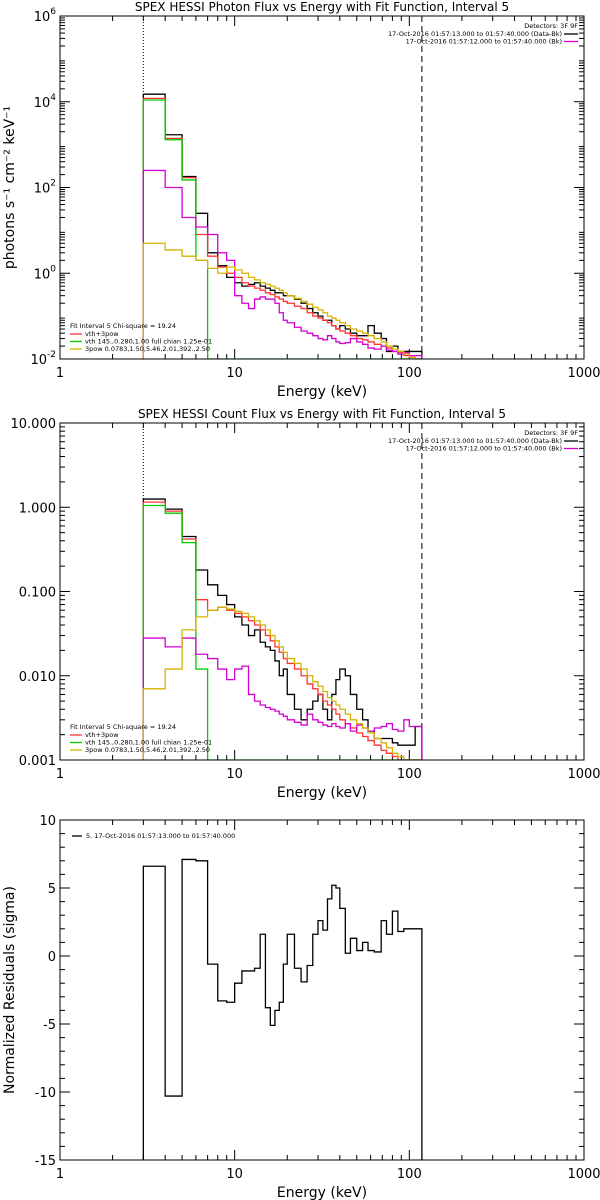  I want to click on y-axis-label: Normalized Residuals (sigma), so click(10, 990).